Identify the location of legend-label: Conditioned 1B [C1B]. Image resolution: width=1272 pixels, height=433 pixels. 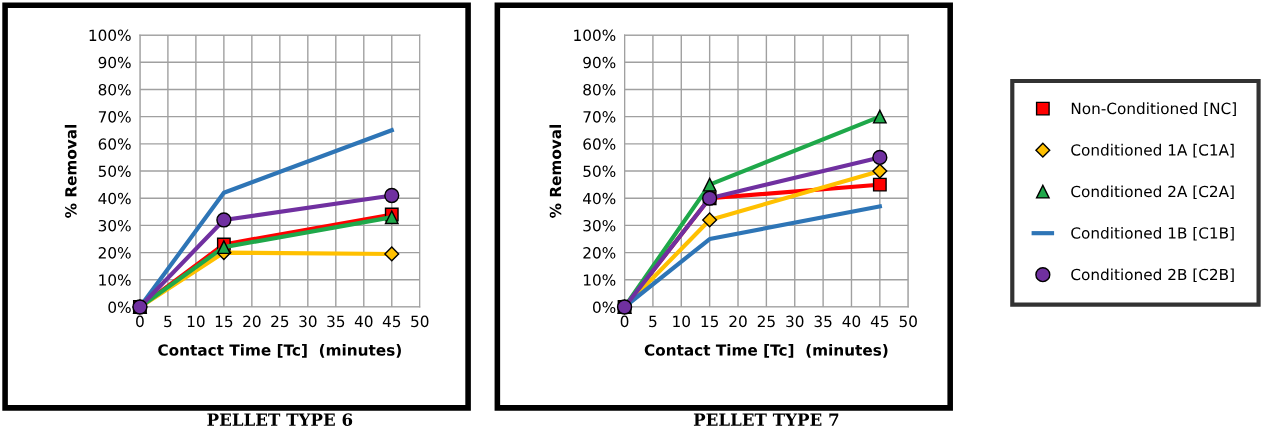
(1152, 233).